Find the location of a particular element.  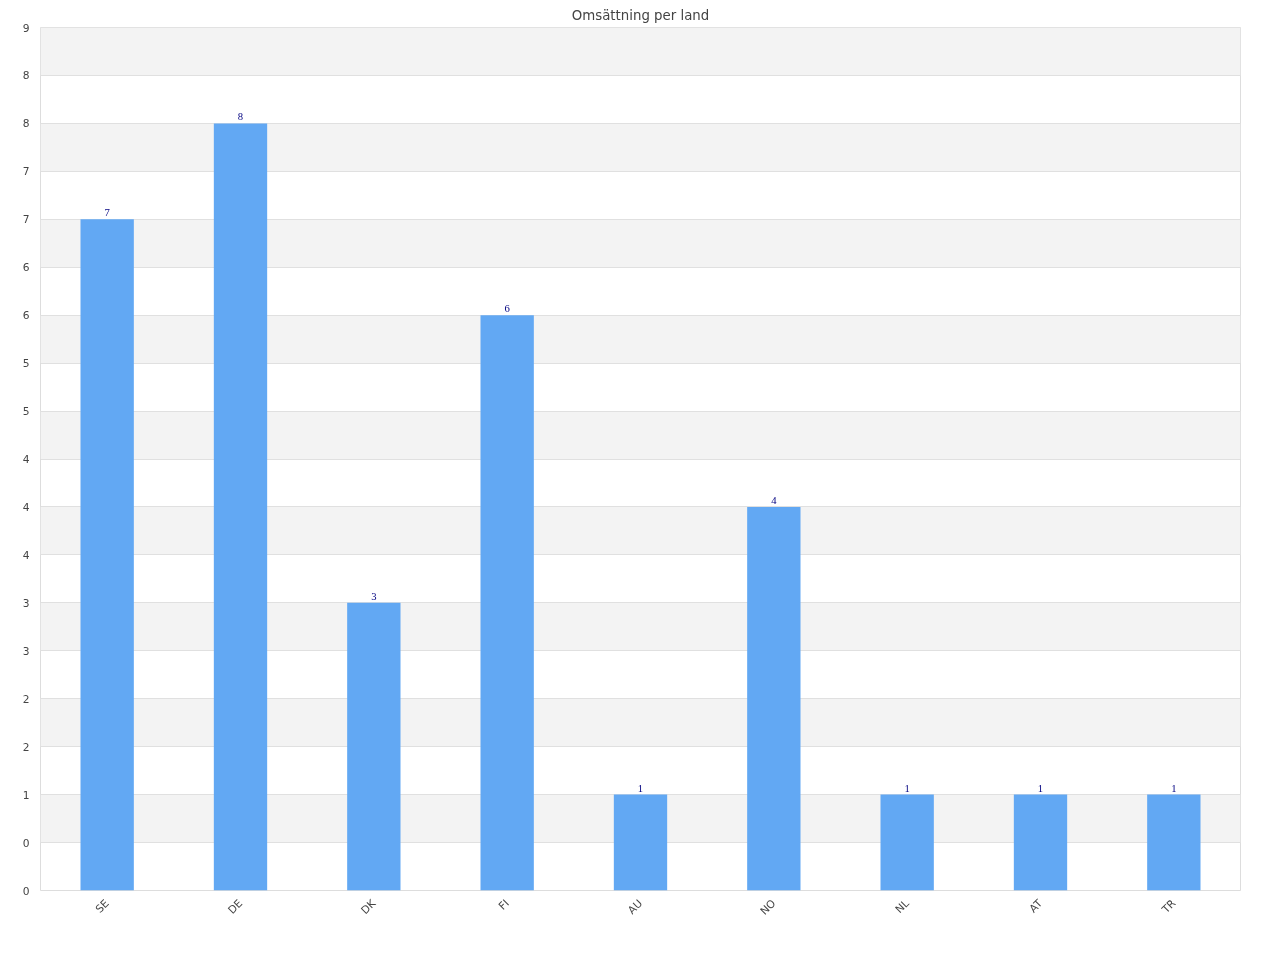

x-tick-label: SE is located at coordinates (102, 906).